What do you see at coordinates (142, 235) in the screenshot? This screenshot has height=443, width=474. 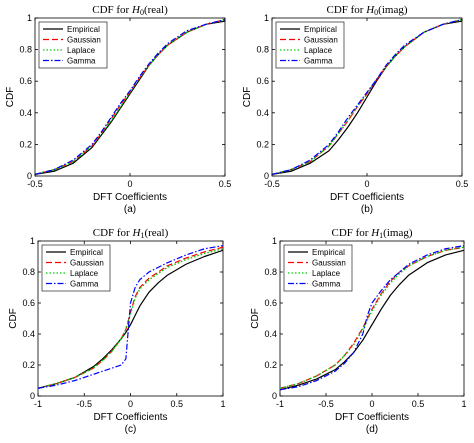 I see `title-subscript: 1` at bounding box center [142, 235].